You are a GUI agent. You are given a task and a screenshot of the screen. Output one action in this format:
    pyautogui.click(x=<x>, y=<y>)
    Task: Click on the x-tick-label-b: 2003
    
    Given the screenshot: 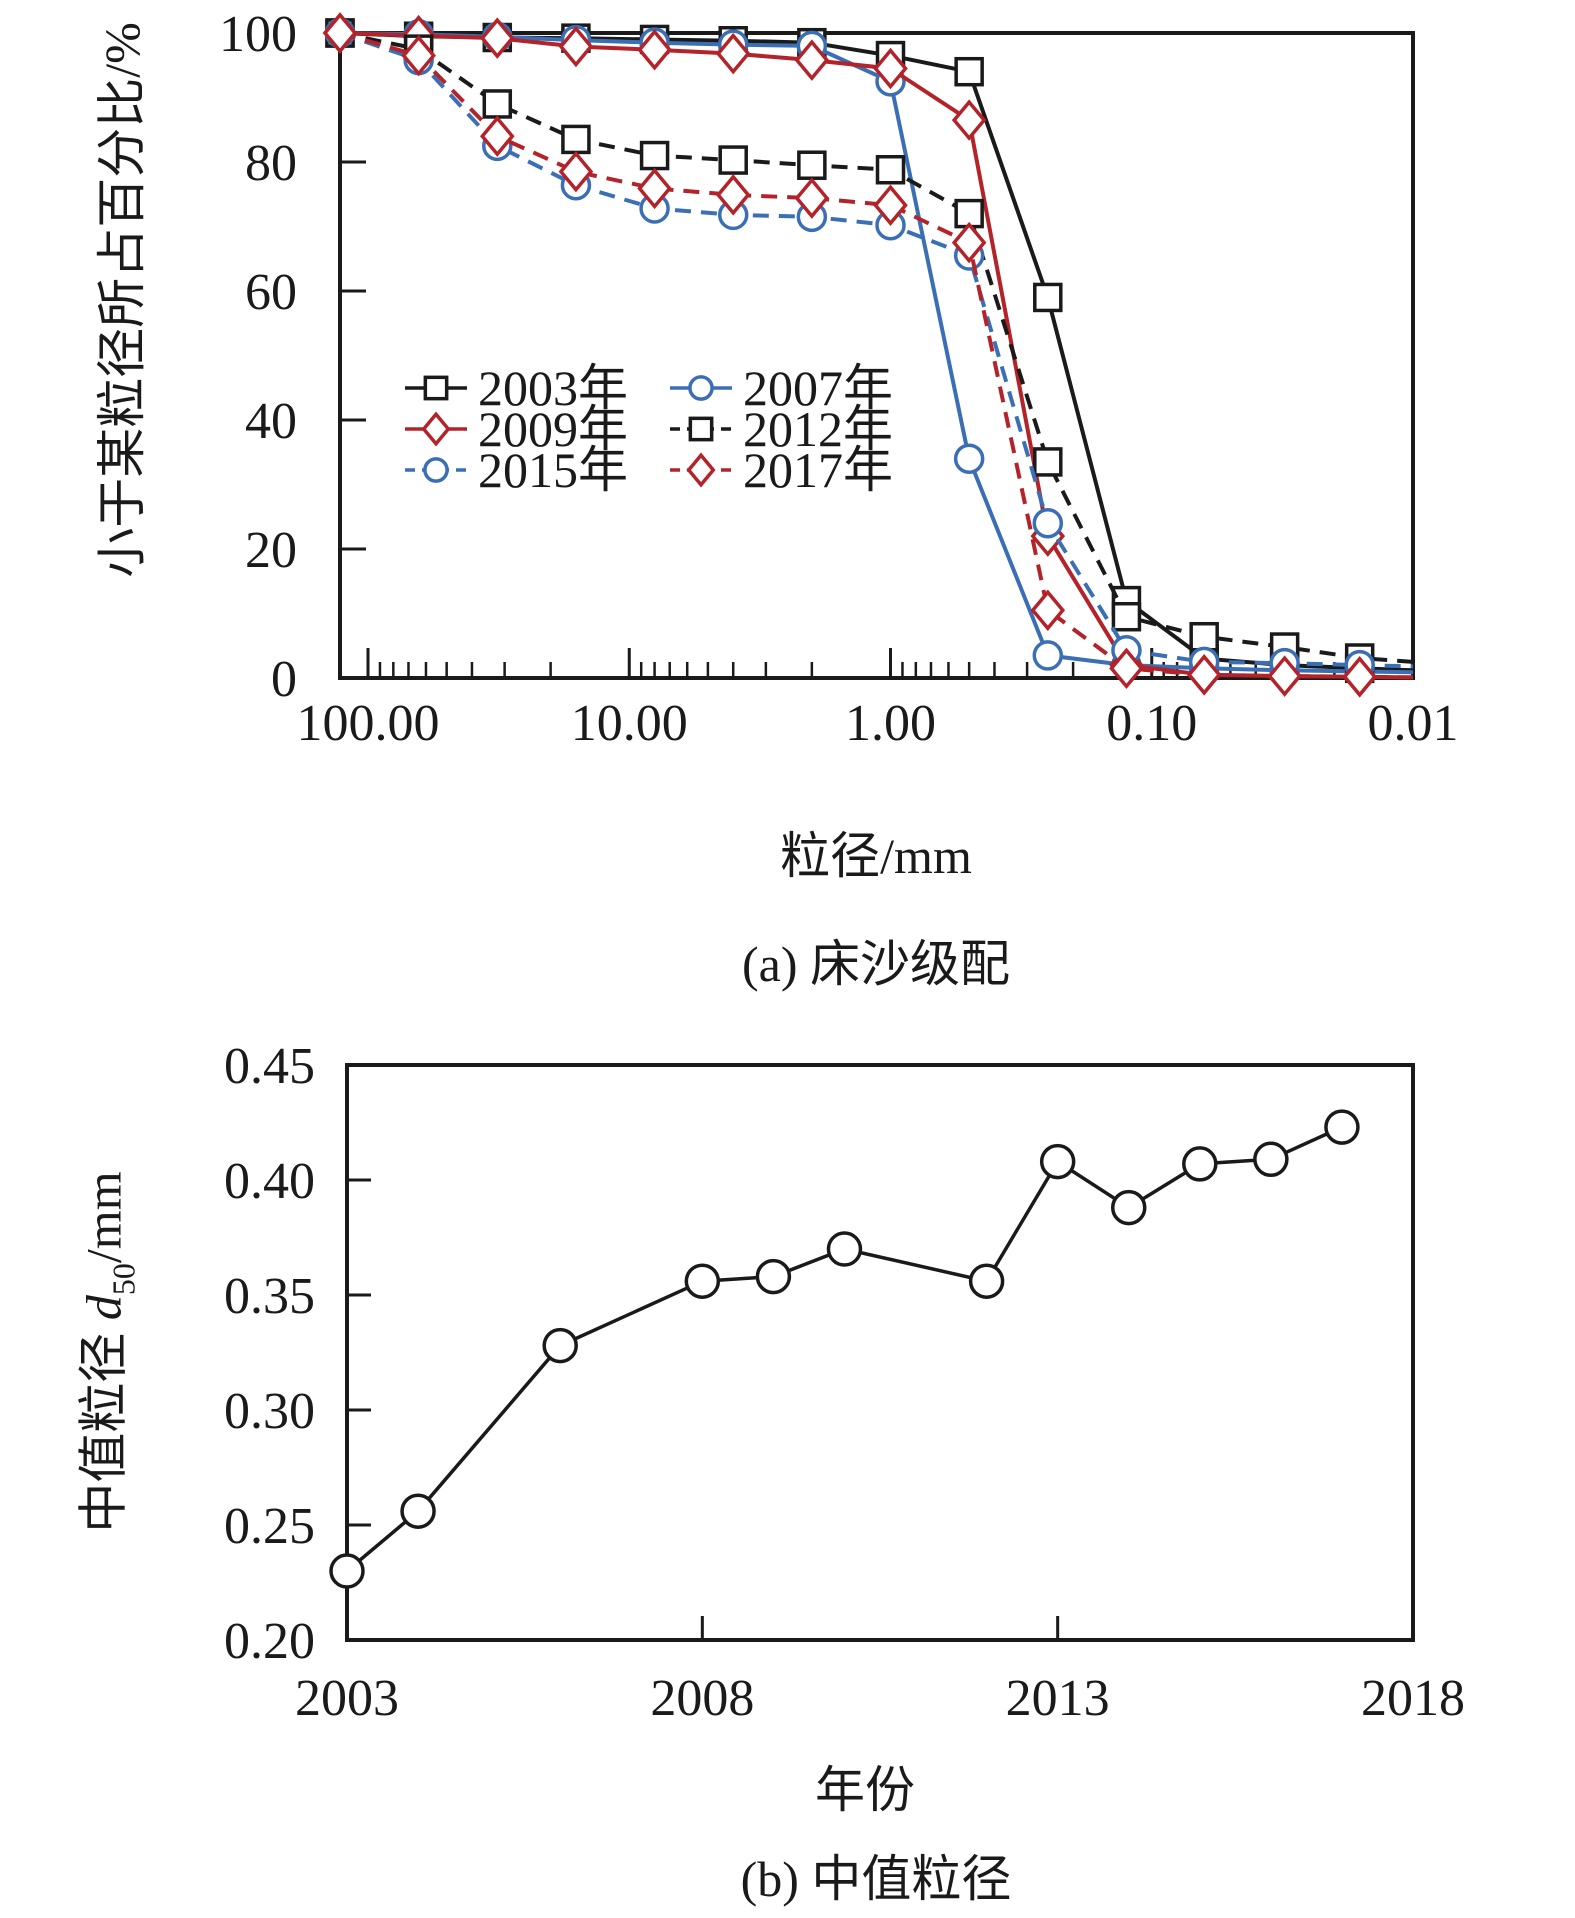 What is the action you would take?
    pyautogui.click(x=347, y=1698)
    